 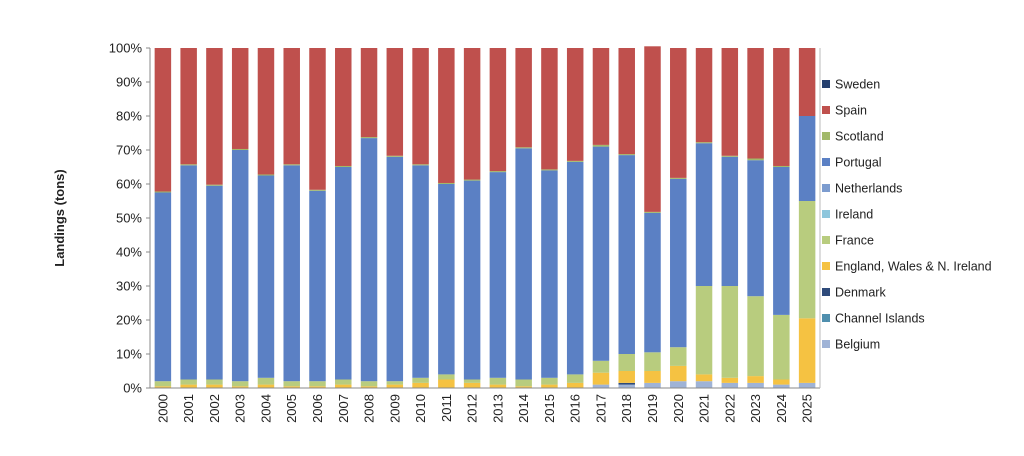 I want to click on x-tick-label: 2014, so click(x=523, y=408).